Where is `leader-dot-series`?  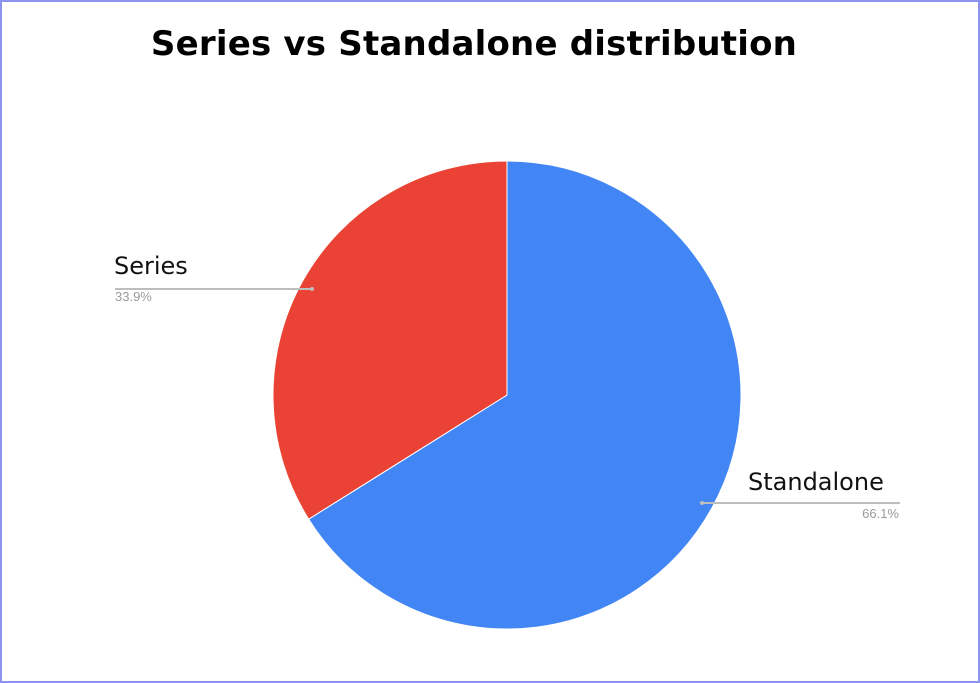
leader-dot-series is located at coordinates (312, 289).